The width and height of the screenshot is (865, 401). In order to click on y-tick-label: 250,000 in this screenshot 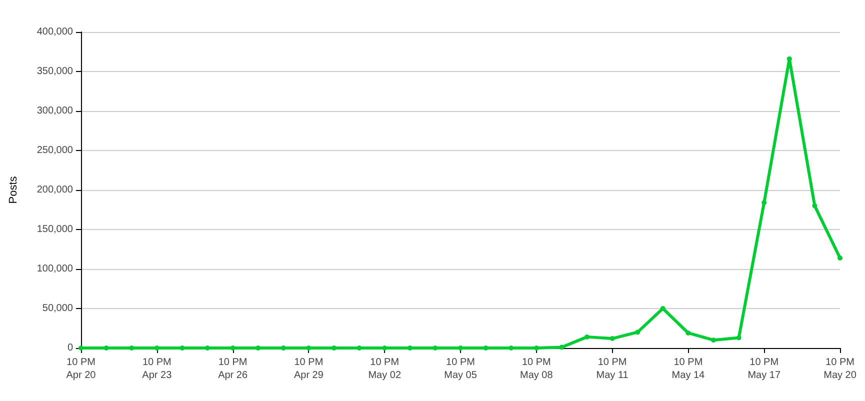, I will do `click(55, 150)`.